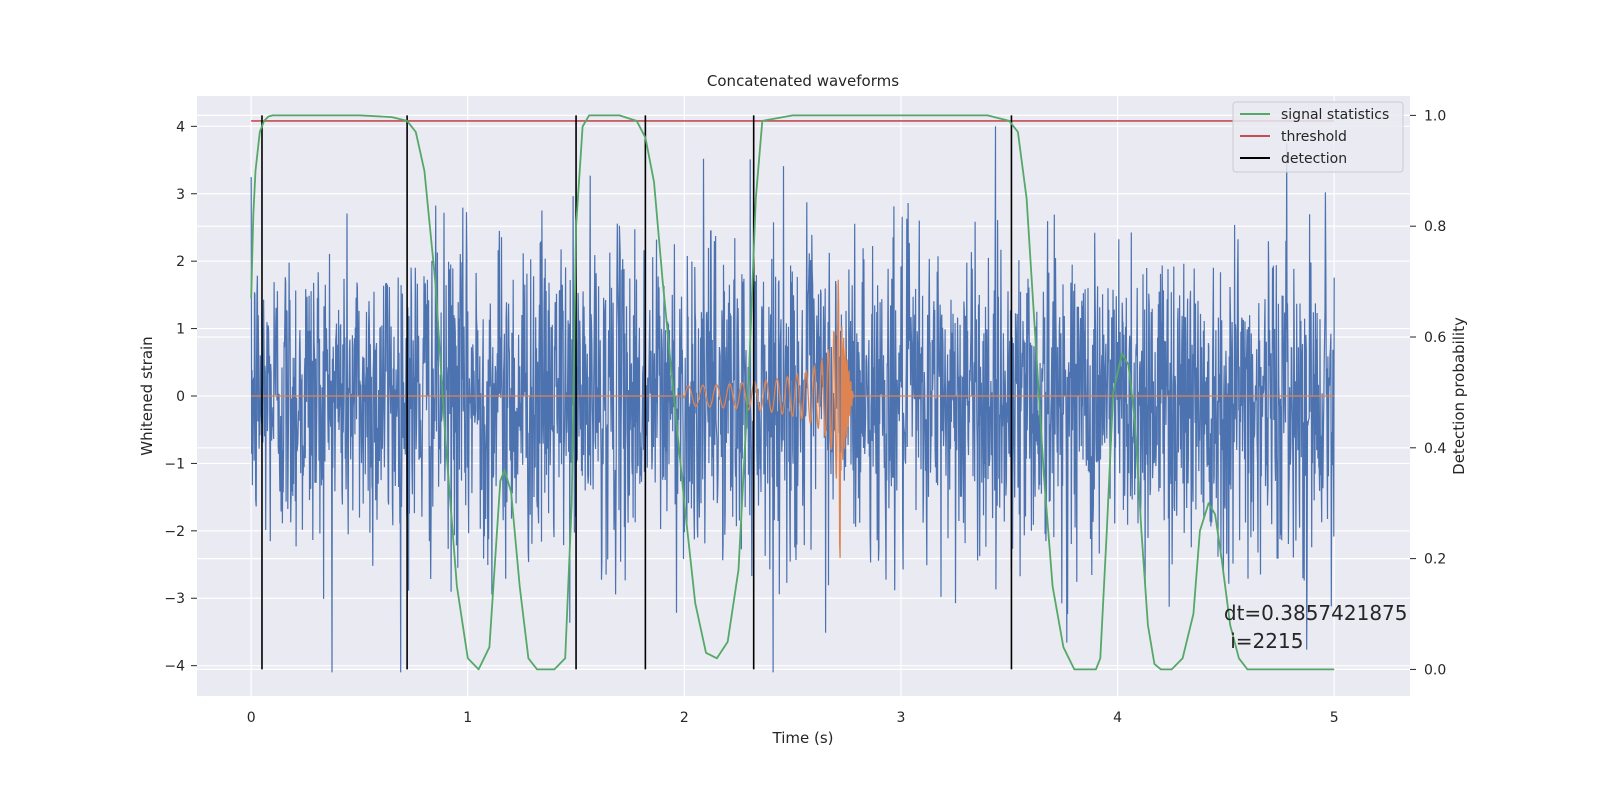 Image resolution: width=1600 pixels, height=800 pixels. What do you see at coordinates (1435, 227) in the screenshot?
I see `y2-tick-label: 0.8` at bounding box center [1435, 227].